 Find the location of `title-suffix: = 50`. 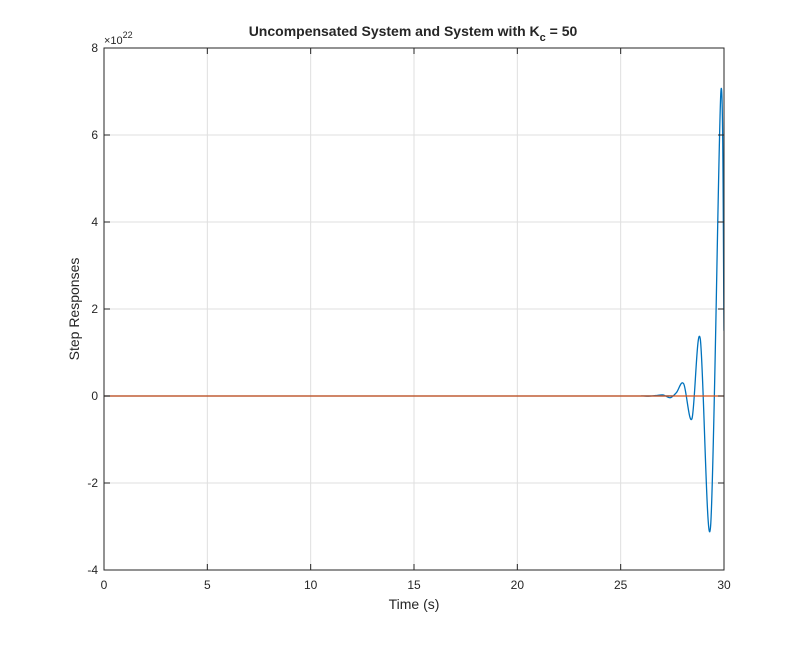

title-suffix: = 50 is located at coordinates (562, 31).